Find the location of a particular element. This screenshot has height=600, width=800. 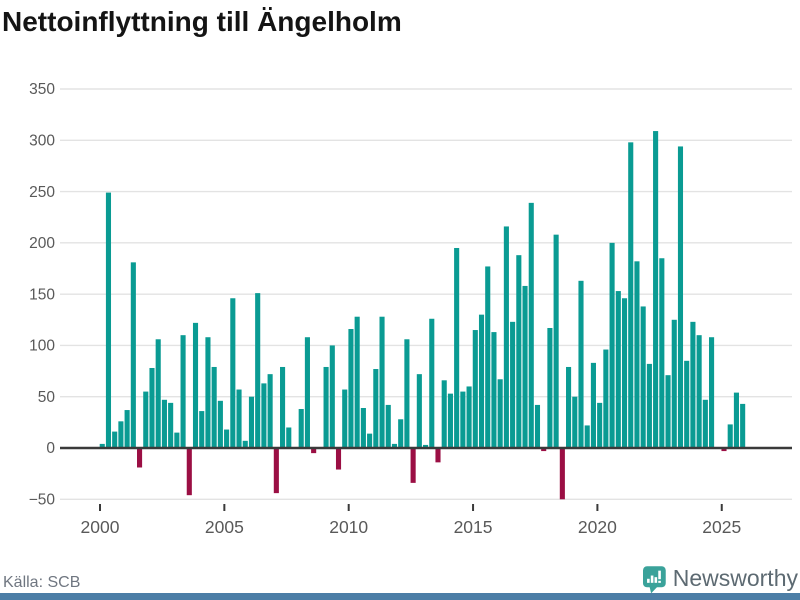

x-axis-label-2015: 2015 is located at coordinates (473, 527).